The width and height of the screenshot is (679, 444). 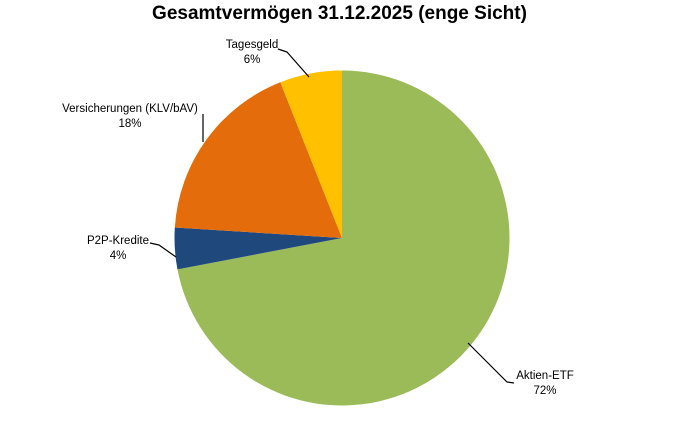 I want to click on slice-label-percent: 6%, so click(x=252, y=60).